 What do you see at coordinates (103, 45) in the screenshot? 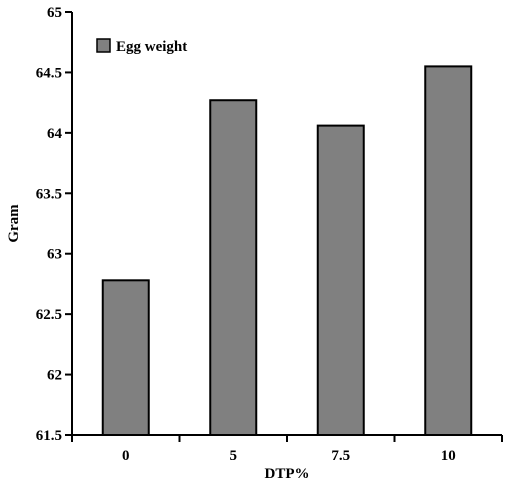
I see `legend-swatch` at bounding box center [103, 45].